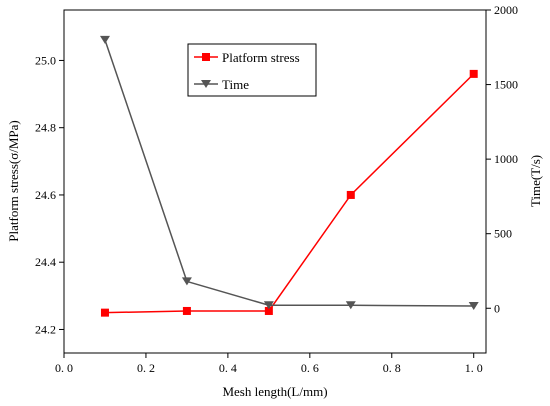  Describe the element at coordinates (503, 234) in the screenshot. I see `y-right-tick-label: 500` at that location.